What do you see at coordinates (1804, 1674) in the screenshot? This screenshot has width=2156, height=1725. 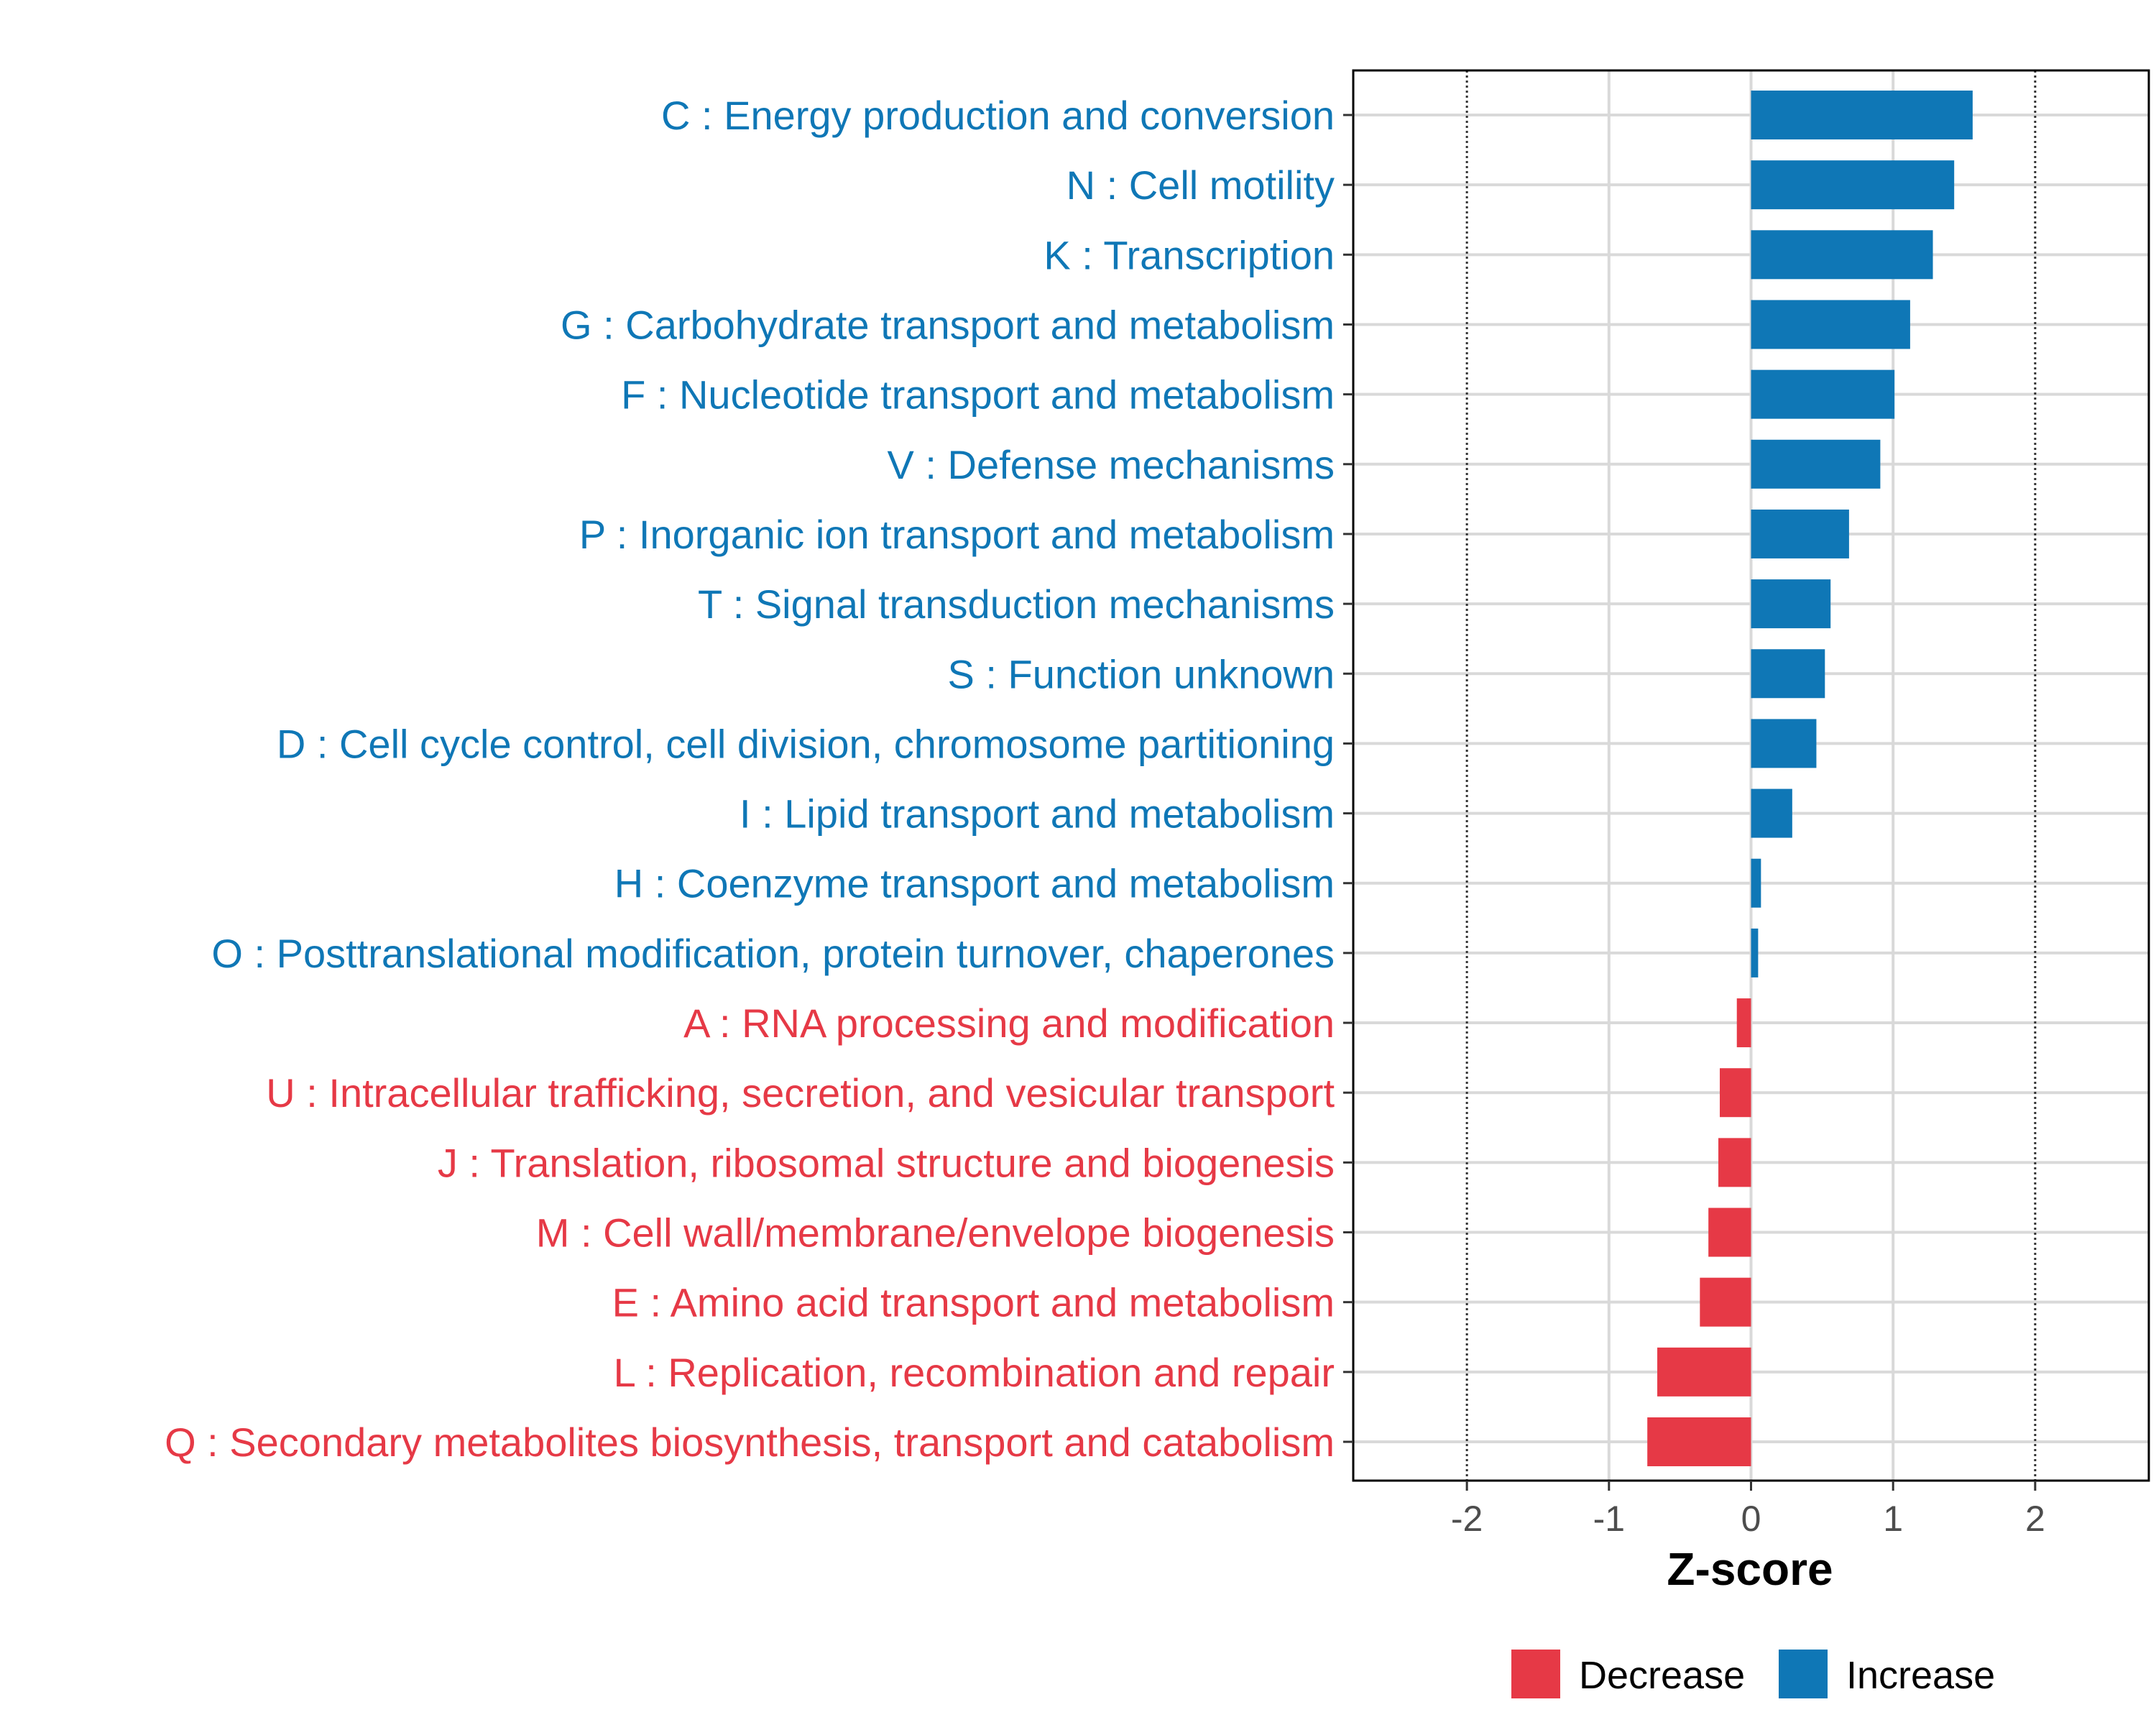 I see `legend-swatch-increase` at bounding box center [1804, 1674].